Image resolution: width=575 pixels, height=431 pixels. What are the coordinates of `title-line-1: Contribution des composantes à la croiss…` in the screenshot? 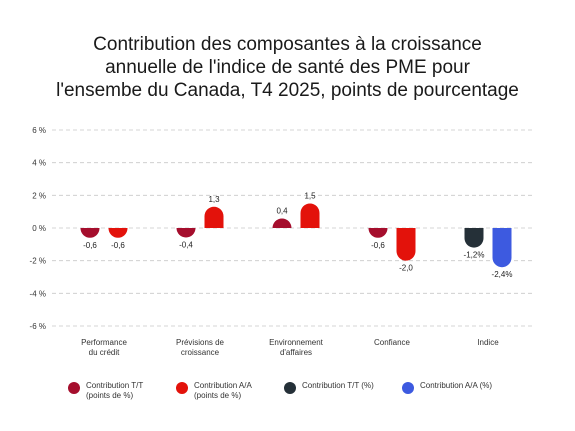 It's located at (287, 44).